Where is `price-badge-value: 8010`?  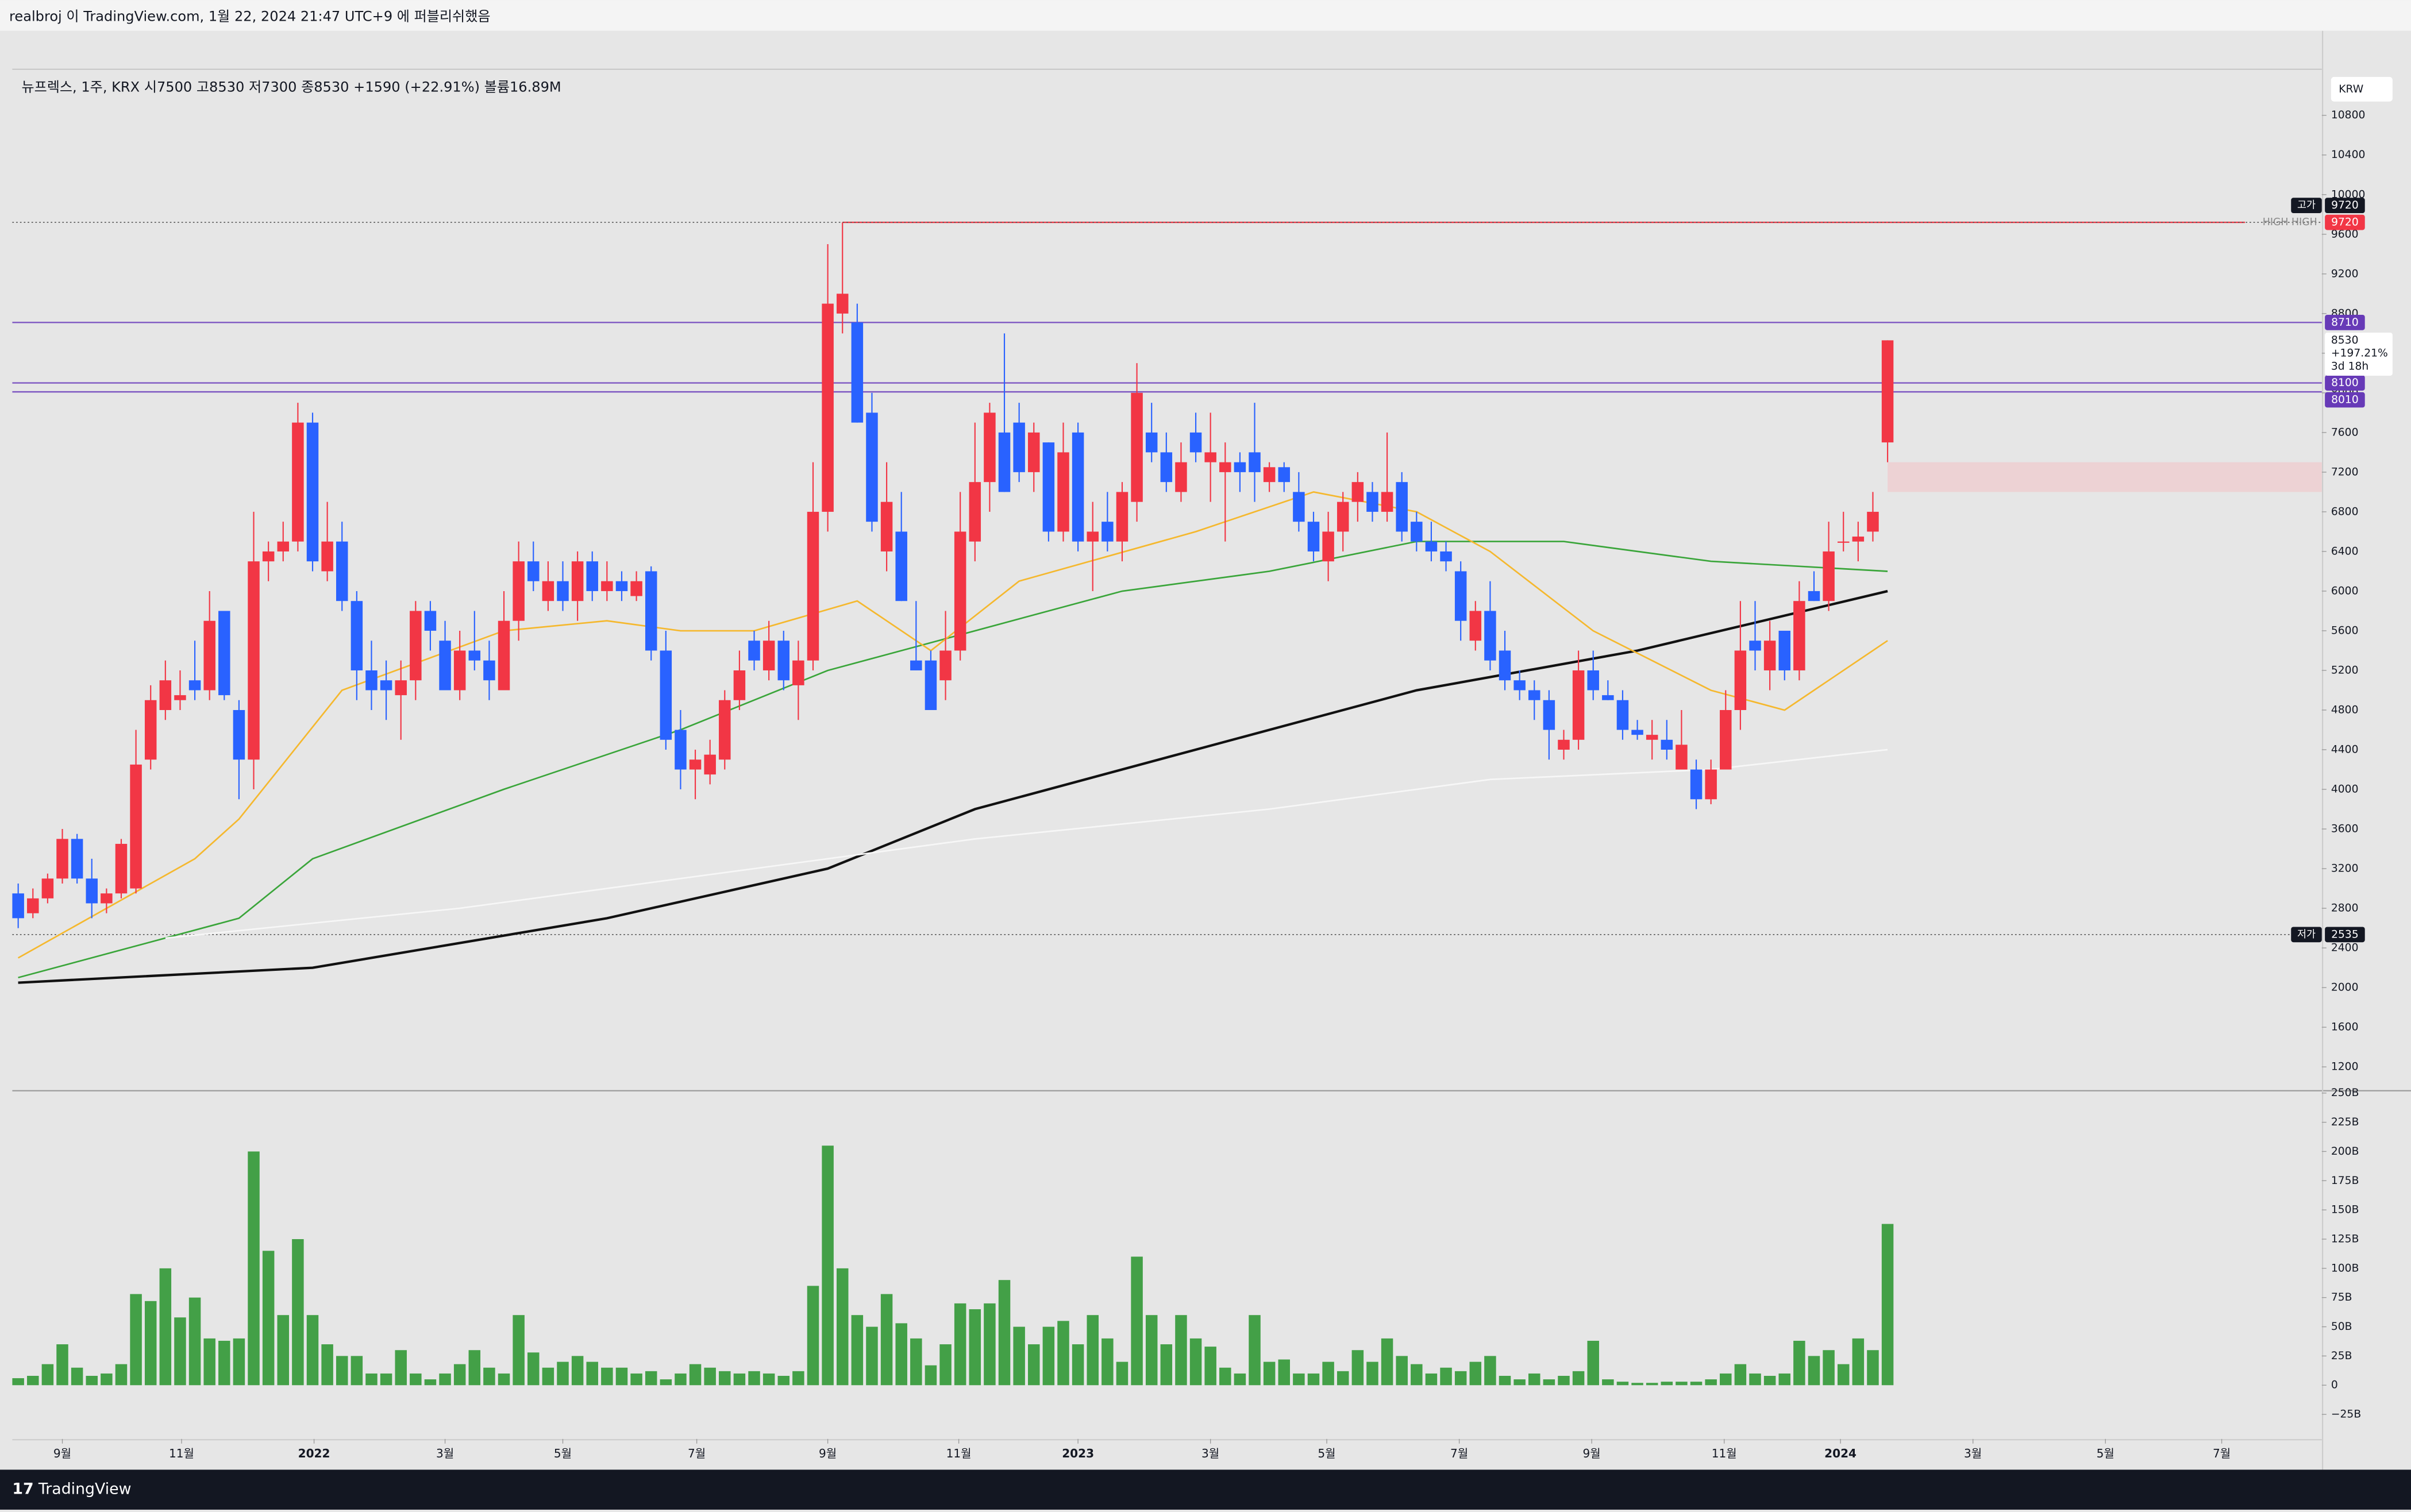
price-badge-value: 8010 is located at coordinates (2345, 400).